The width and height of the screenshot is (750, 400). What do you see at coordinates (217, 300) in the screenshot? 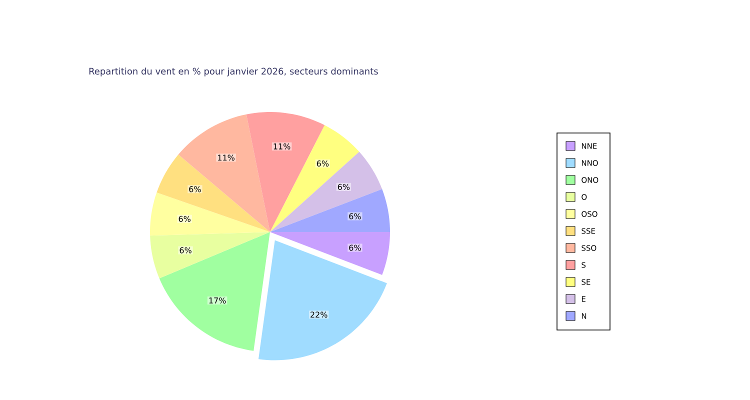
I see `data-label: 17%` at bounding box center [217, 300].